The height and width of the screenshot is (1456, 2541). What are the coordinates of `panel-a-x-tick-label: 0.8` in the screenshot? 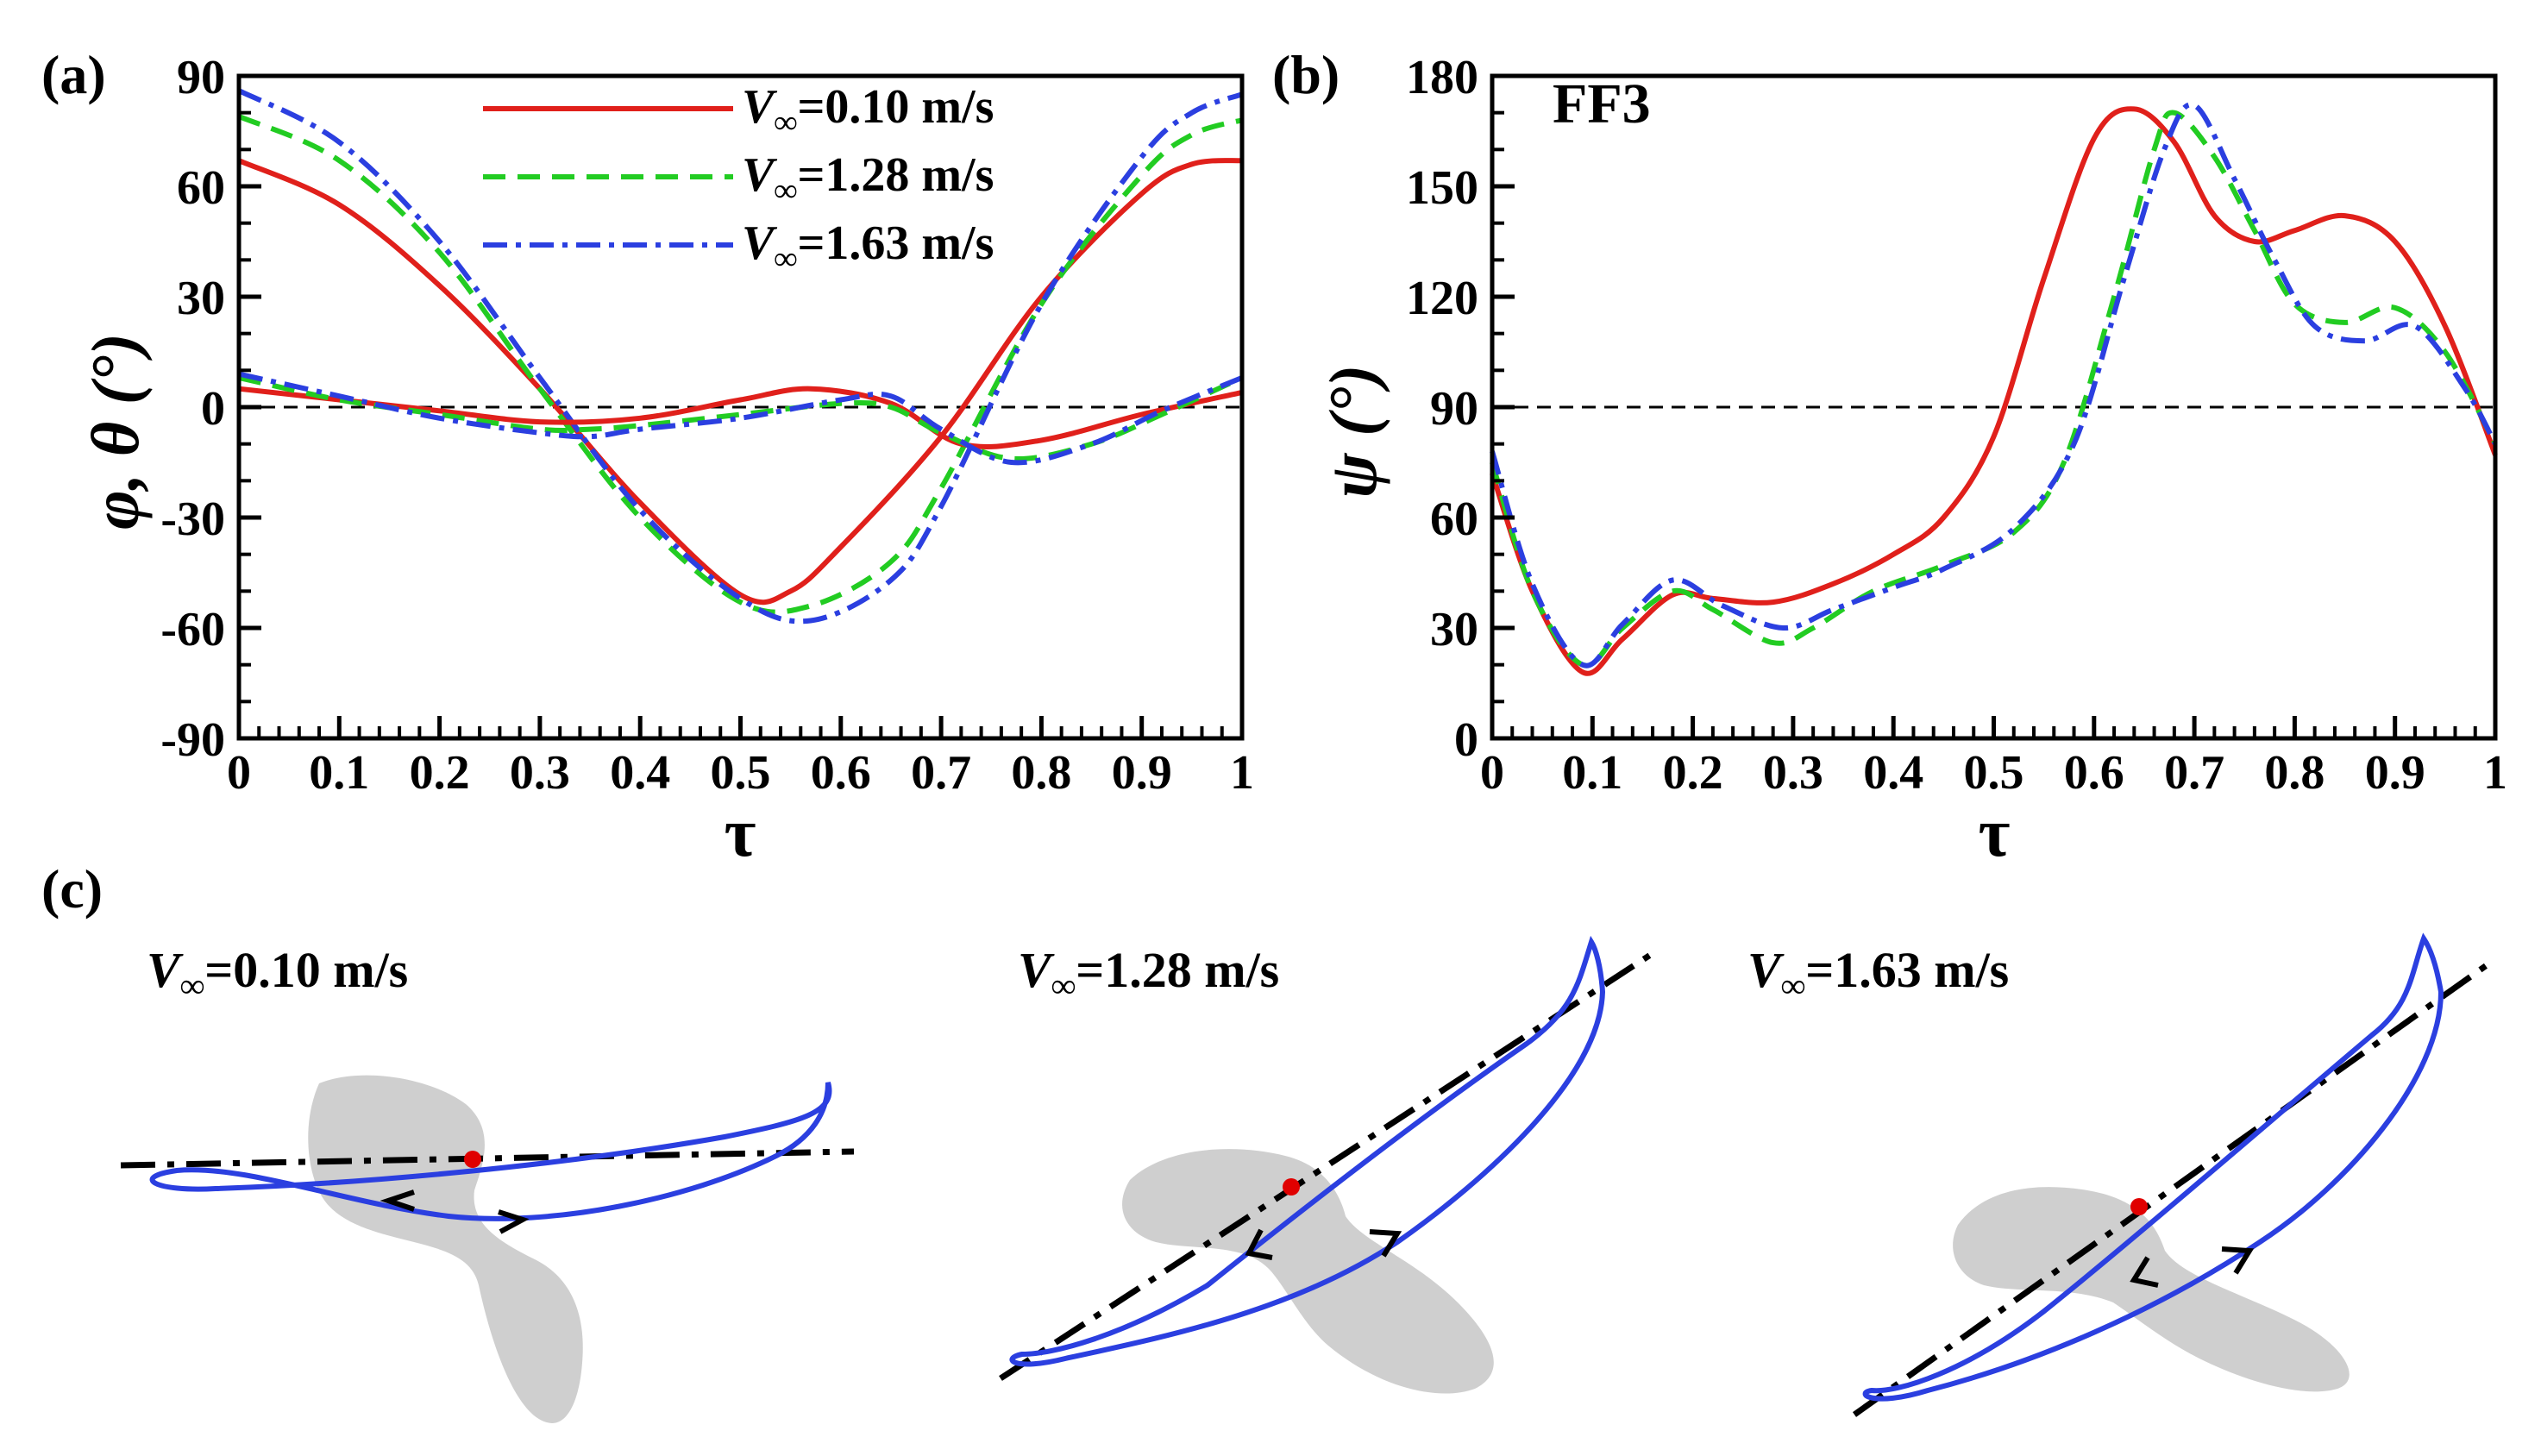 It's located at (1041, 773).